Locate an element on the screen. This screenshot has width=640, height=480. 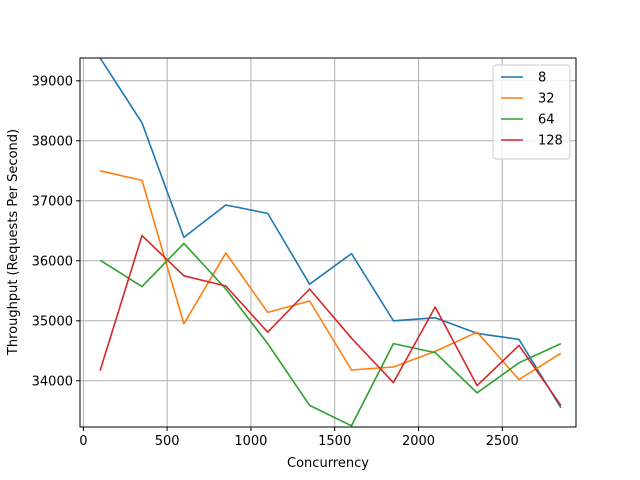
legend-label: 8 is located at coordinates (542, 78).